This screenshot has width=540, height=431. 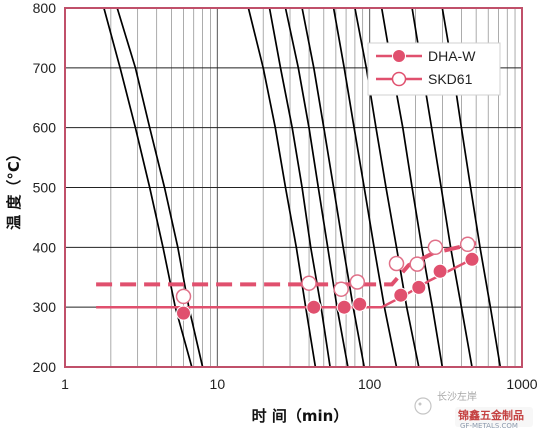 I want to click on data-points, so click(x=327, y=278).